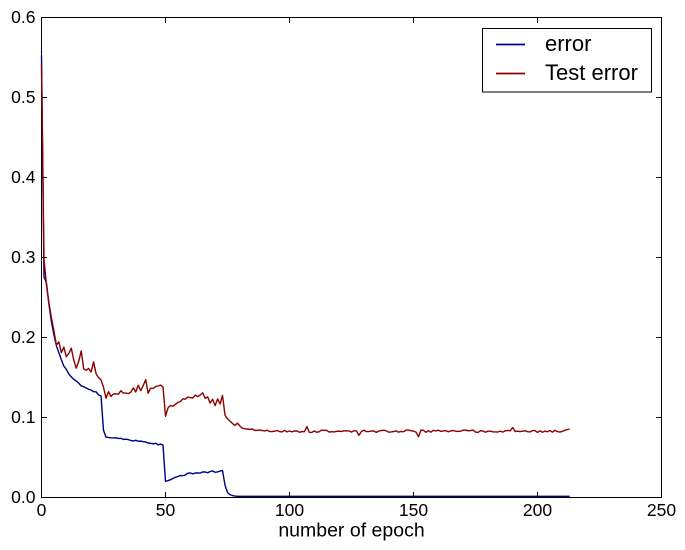 The width and height of the screenshot is (685, 550). Describe the element at coordinates (23, 17) in the screenshot. I see `svg-text: 0.6` at that location.